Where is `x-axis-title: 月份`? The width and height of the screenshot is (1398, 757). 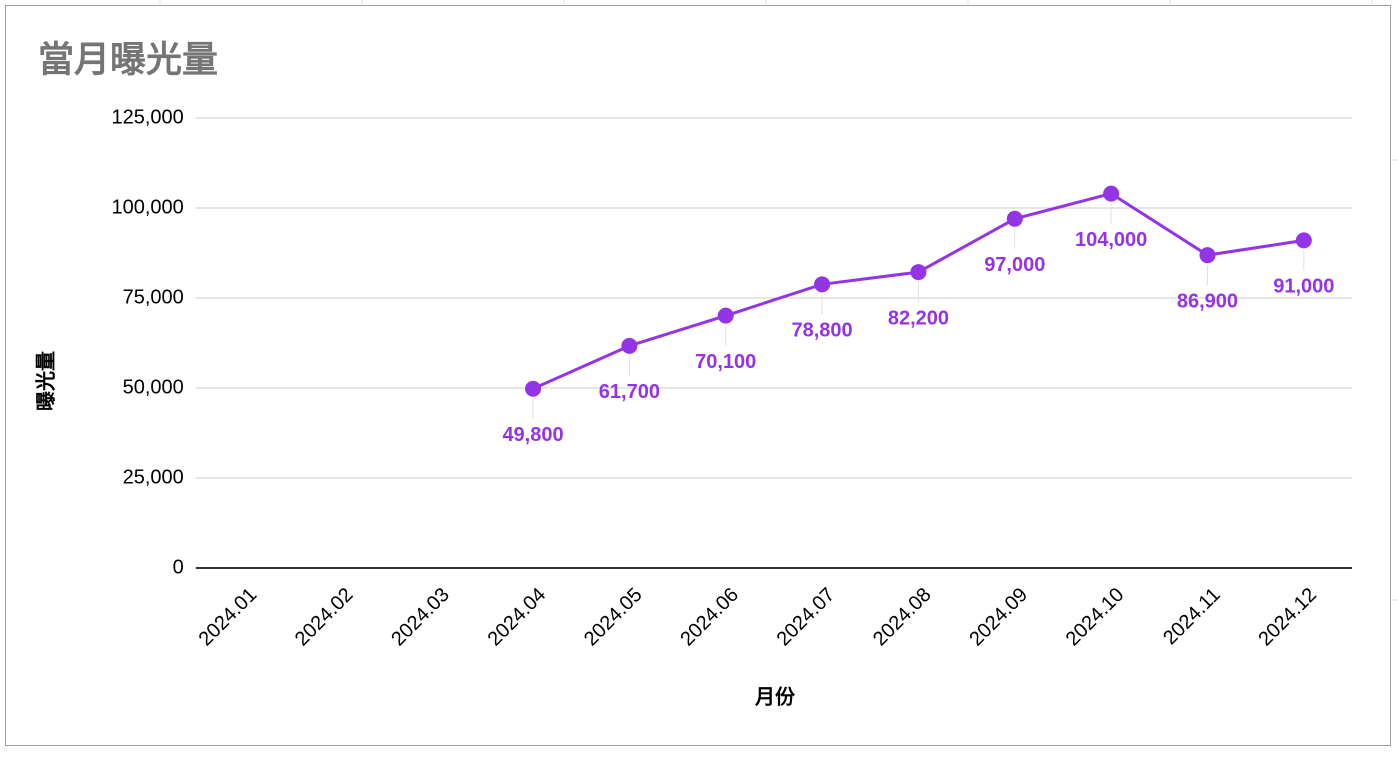 x-axis-title: 月份 is located at coordinates (775, 696).